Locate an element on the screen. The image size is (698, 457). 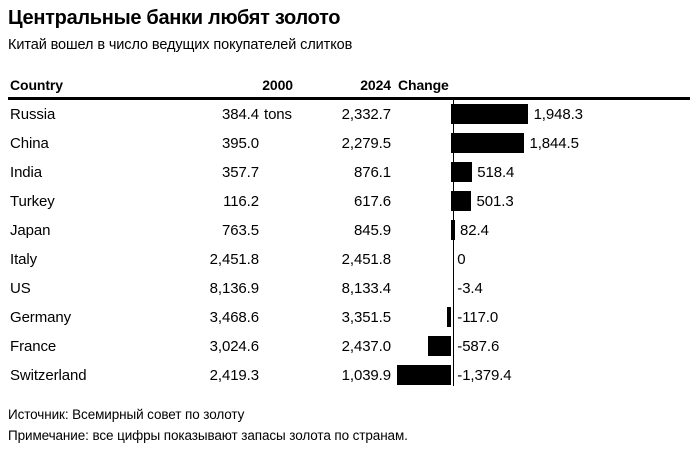
table-row: France 3,024.6 2,437.0 -587.6 is located at coordinates (349, 346).